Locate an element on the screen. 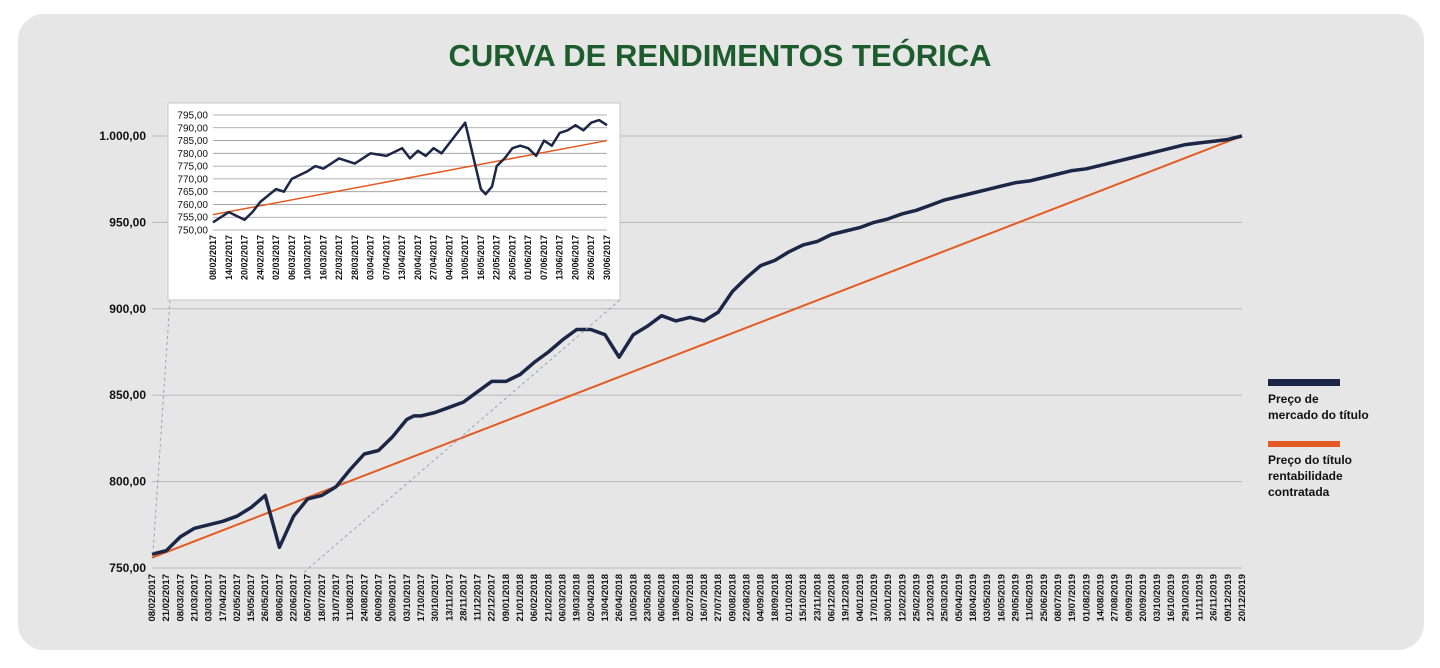 The width and height of the screenshot is (1440, 668). inset-x-tick-label: 03/04/2017 is located at coordinates (371, 257).